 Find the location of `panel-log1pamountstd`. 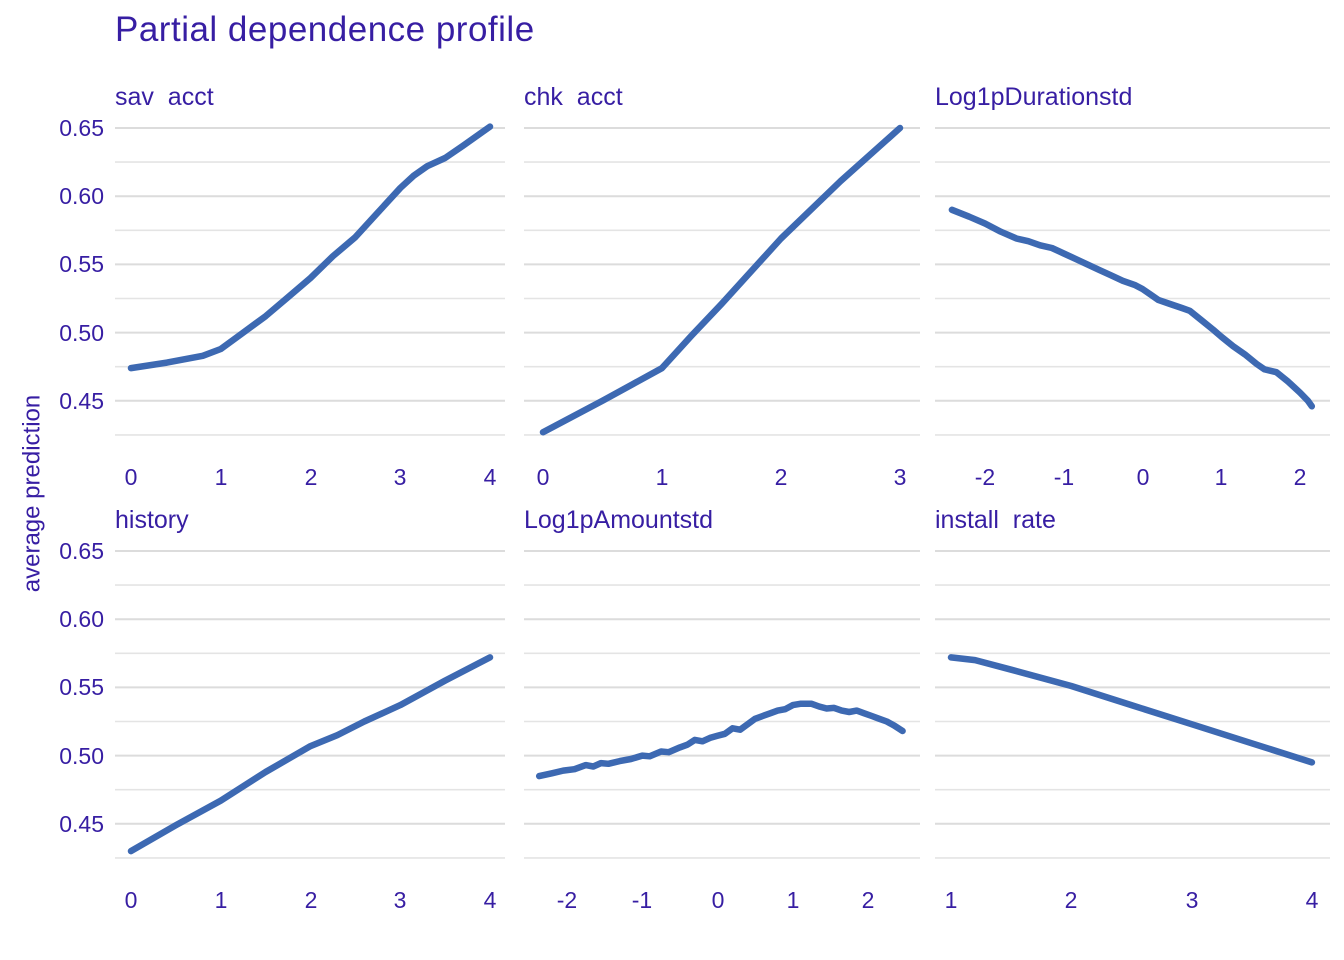

panel-log1pamountstd is located at coordinates (722, 704).